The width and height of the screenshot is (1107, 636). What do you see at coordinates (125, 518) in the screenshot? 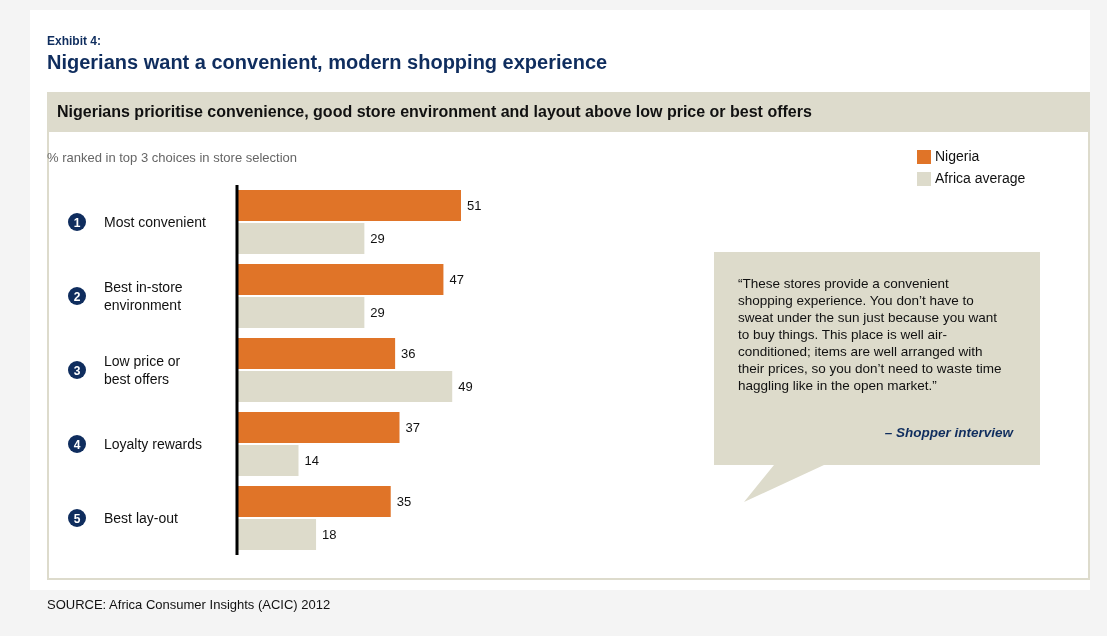
I see `category-label: 5 Best lay-out` at bounding box center [125, 518].